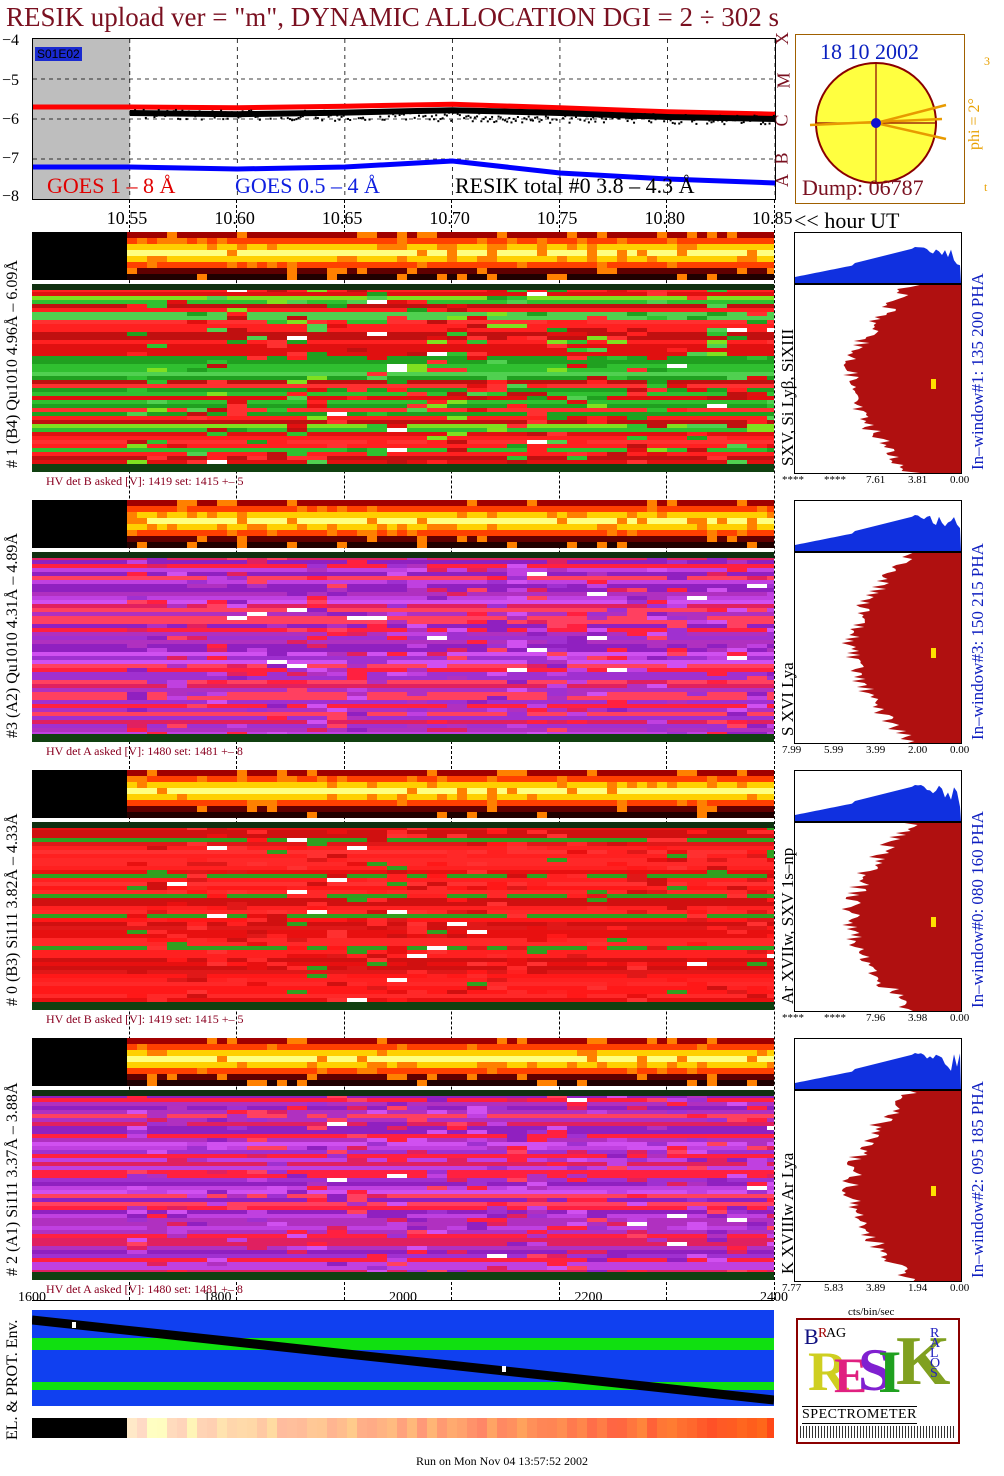 The image size is (1004, 1476). What do you see at coordinates (878, 1381) in the screenshot?
I see `resik-logo: R E S I K B R A G S O L A R SPECTROMETER` at bounding box center [878, 1381].